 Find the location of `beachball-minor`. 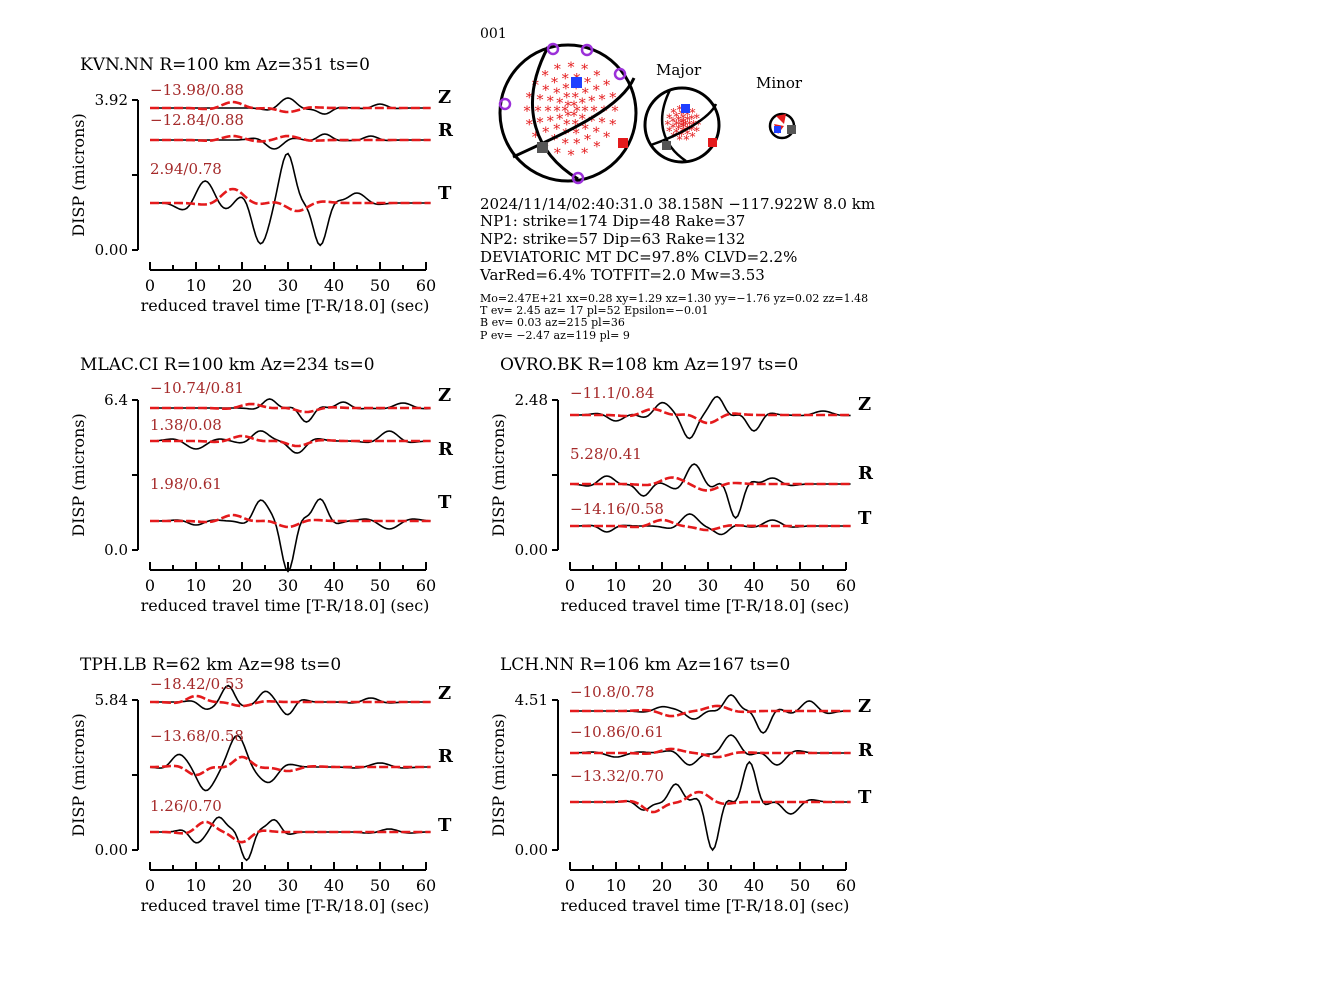

beachball-minor is located at coordinates (782, 126).